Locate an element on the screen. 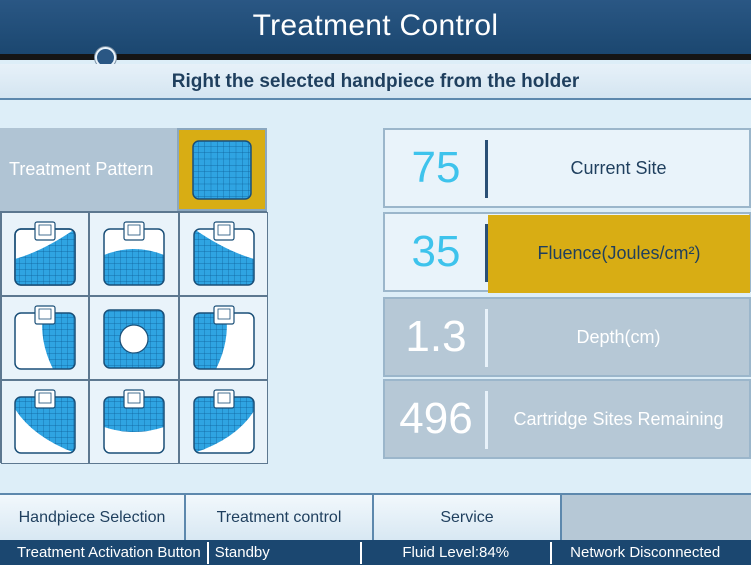 The height and width of the screenshot is (565, 751). network-status: Network Disconnected is located at coordinates (645, 552).